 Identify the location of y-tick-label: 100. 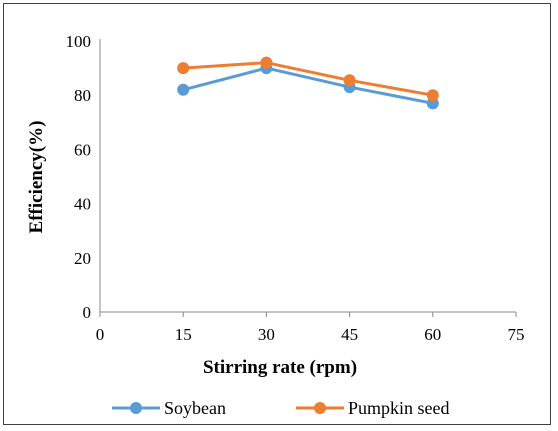
(79, 41).